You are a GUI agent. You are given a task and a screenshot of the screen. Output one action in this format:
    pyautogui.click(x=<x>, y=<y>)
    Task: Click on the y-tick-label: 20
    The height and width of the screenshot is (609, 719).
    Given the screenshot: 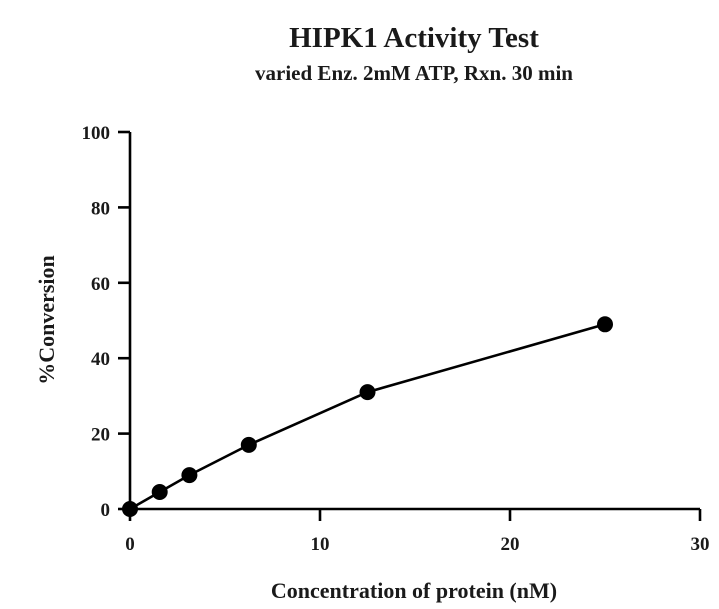 What is the action you would take?
    pyautogui.click(x=100, y=435)
    